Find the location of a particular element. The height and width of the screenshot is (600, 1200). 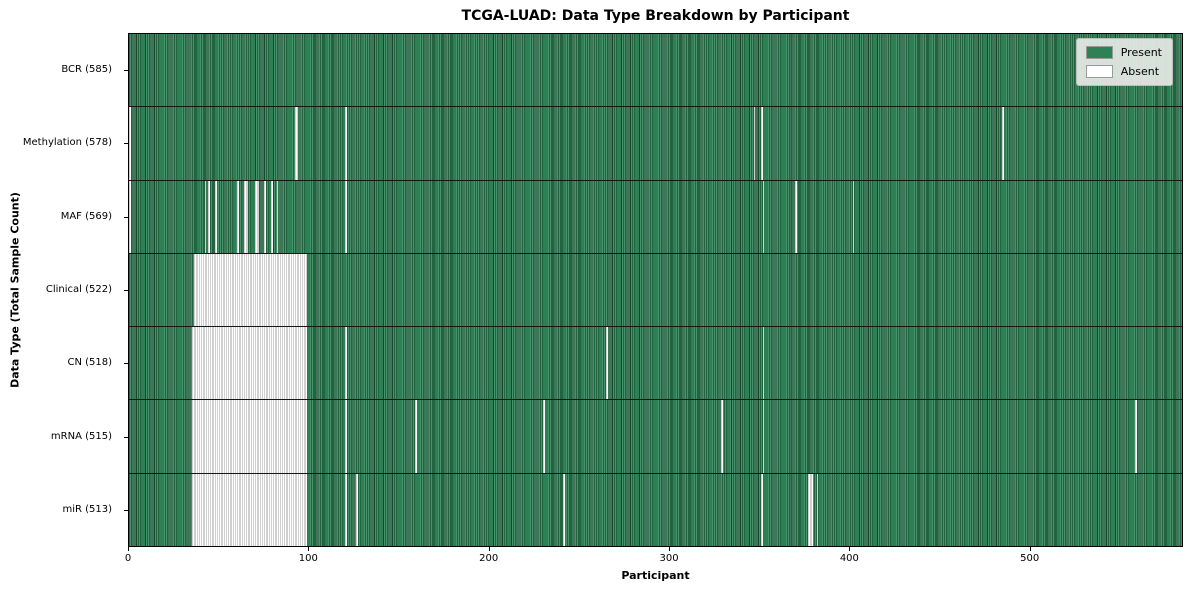

y-tick-label-cn: CN (518) is located at coordinates (89, 363).